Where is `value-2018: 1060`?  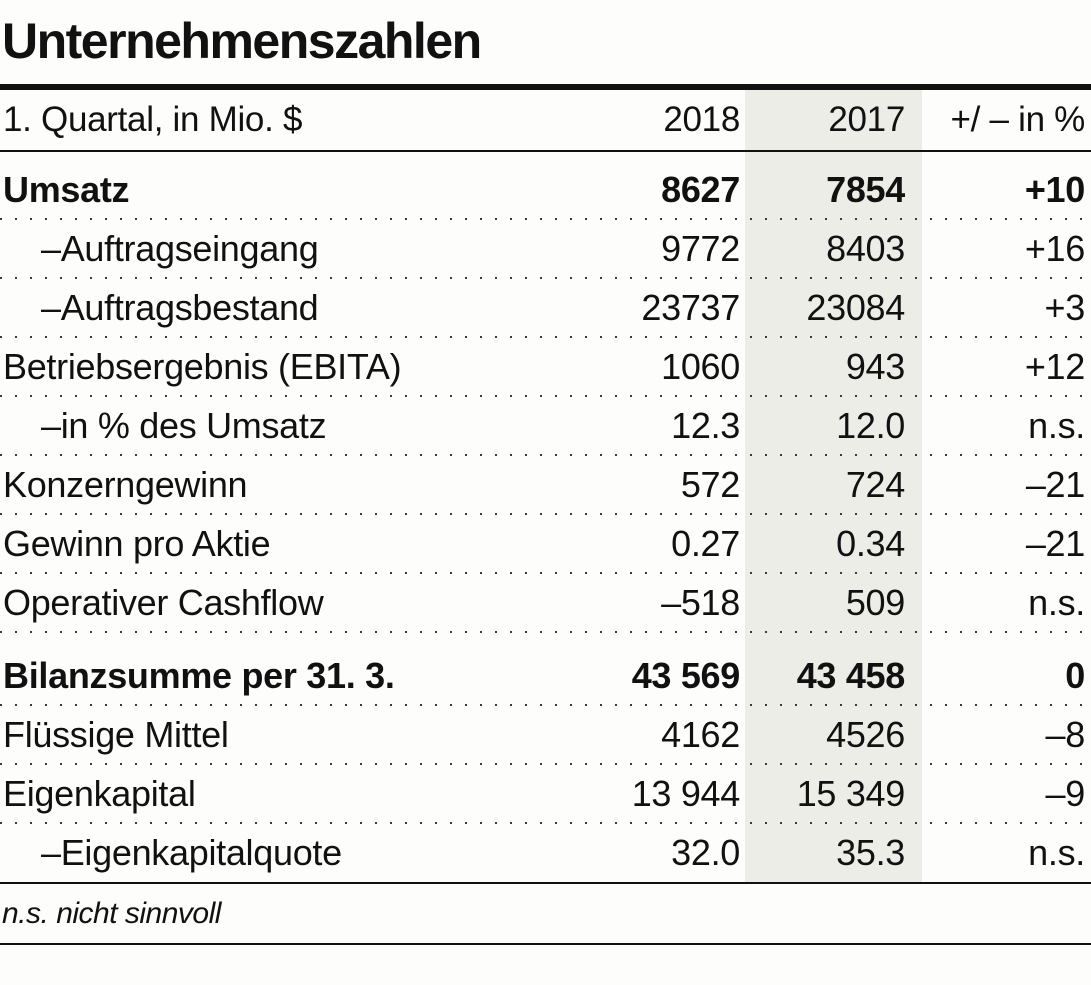 value-2018: 1060 is located at coordinates (700, 366).